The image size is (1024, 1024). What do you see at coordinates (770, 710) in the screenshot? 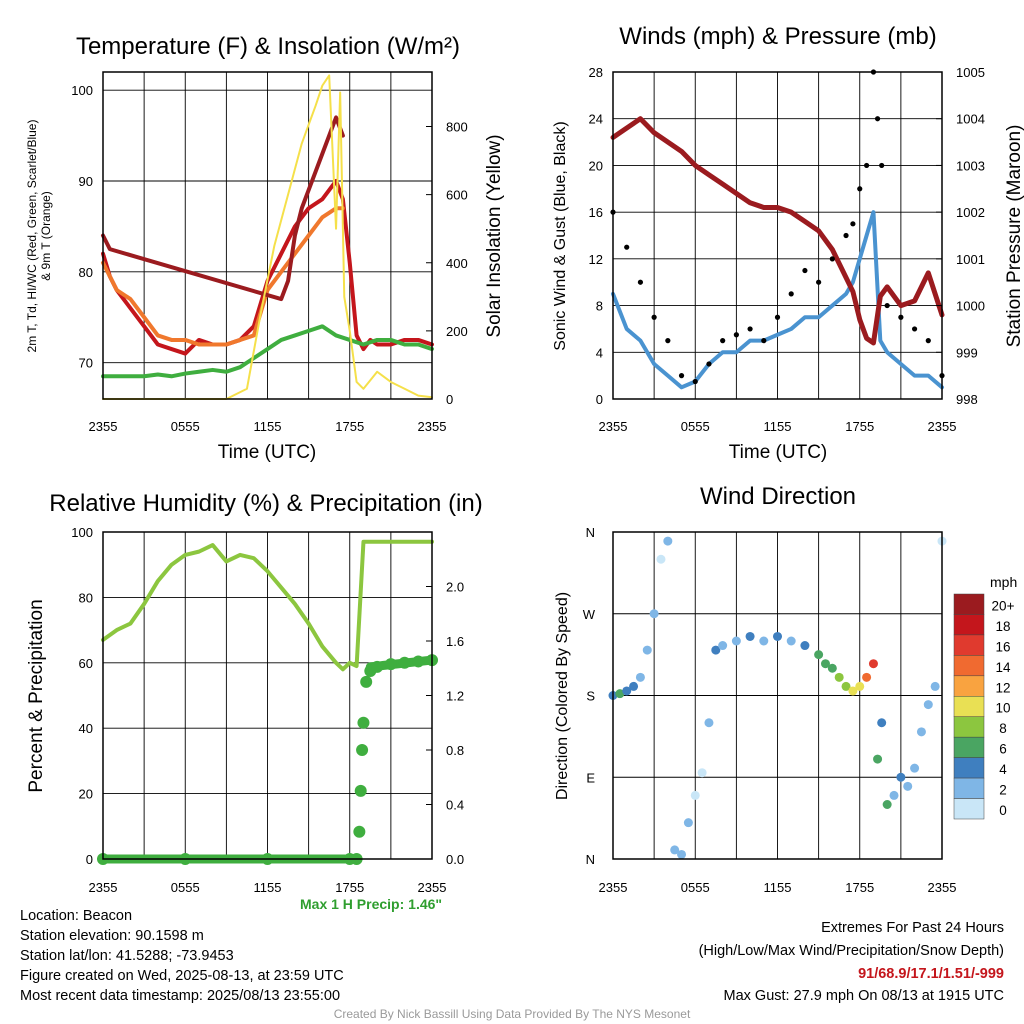
I see `direction-ticks: 2355 0555 1155 1755 2355 N E S W N` at bounding box center [770, 710].